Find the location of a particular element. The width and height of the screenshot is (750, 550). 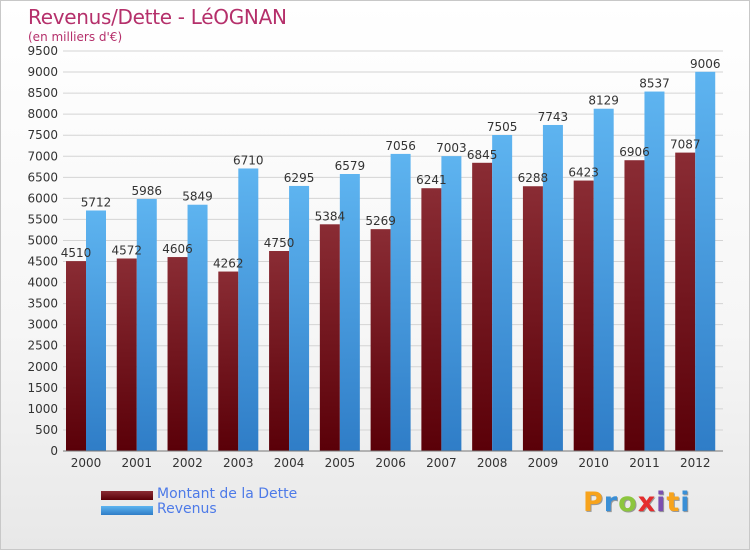

data-label-dette-2012: 7087 is located at coordinates (685, 145).